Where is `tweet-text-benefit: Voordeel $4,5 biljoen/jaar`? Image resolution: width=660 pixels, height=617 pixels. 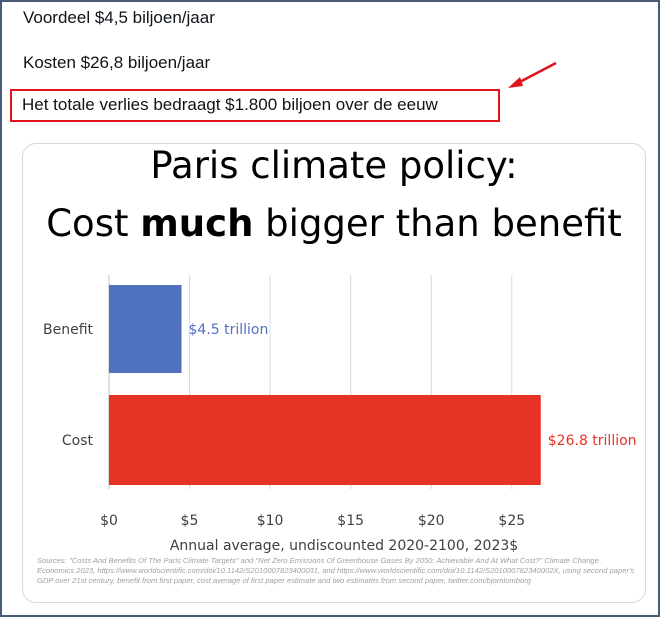 tweet-text-benefit: Voordeel $4,5 biljoen/jaar is located at coordinates (119, 17).